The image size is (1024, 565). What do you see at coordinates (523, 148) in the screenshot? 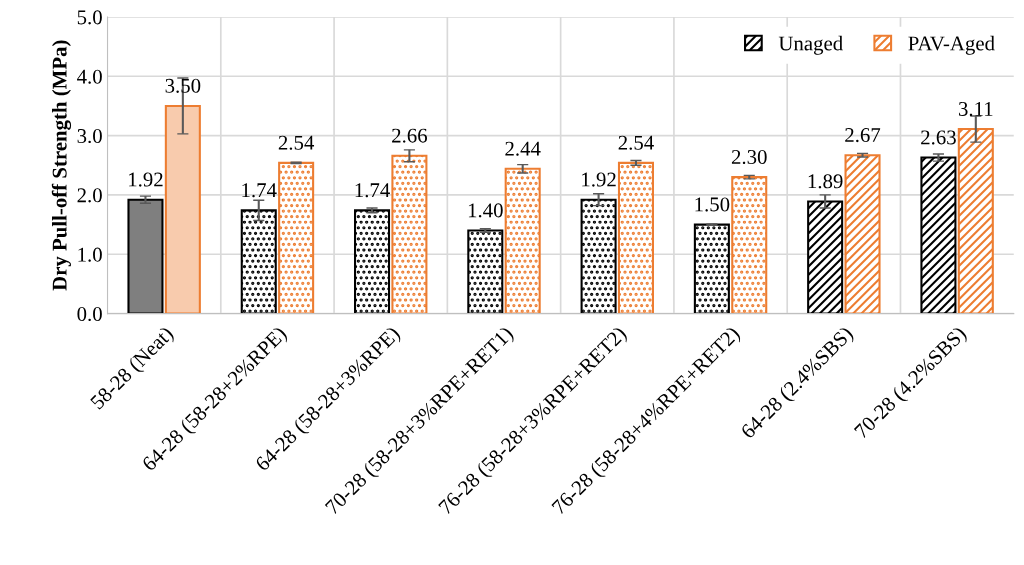
I see `data-label: 2.44` at bounding box center [523, 148].